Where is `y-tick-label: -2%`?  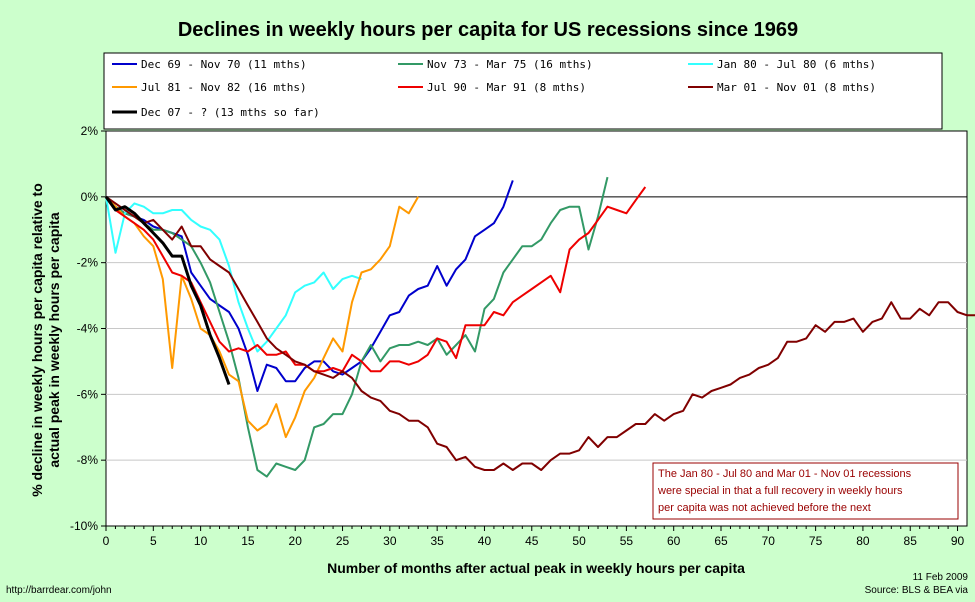 y-tick-label: -2% is located at coordinates (88, 263).